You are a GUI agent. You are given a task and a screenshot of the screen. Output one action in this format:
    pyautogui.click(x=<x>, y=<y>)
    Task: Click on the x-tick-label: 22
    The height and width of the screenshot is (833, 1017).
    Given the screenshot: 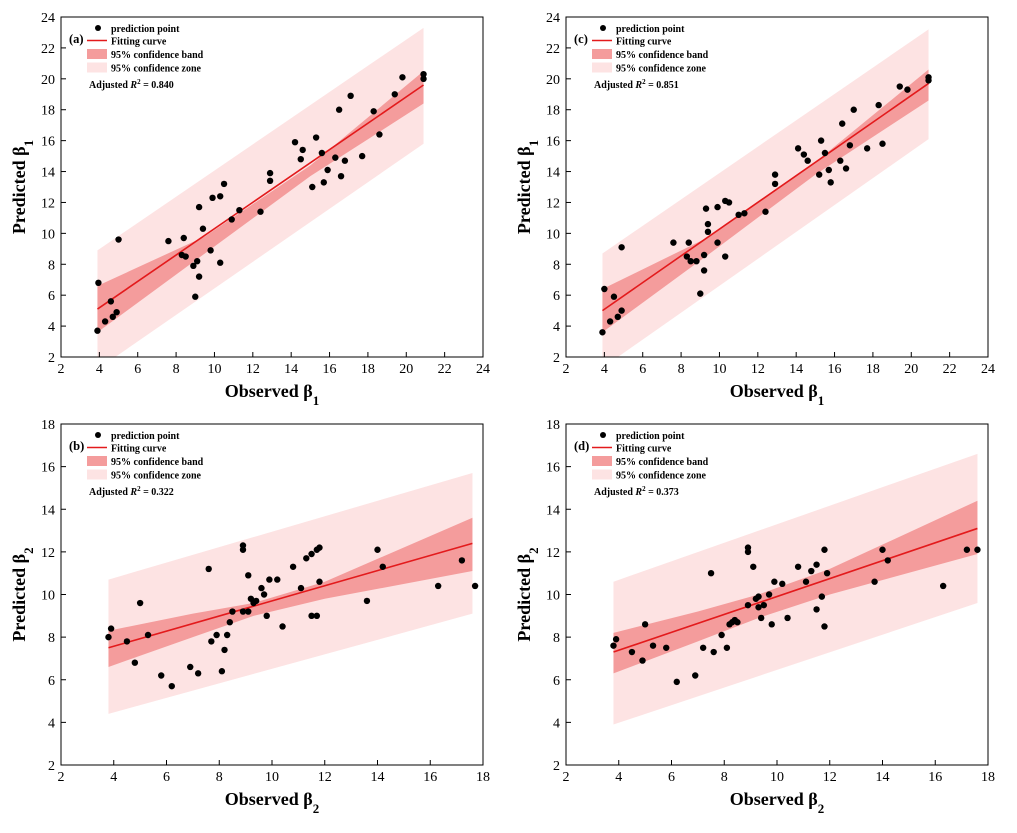 What is the action you would take?
    pyautogui.click(x=950, y=369)
    